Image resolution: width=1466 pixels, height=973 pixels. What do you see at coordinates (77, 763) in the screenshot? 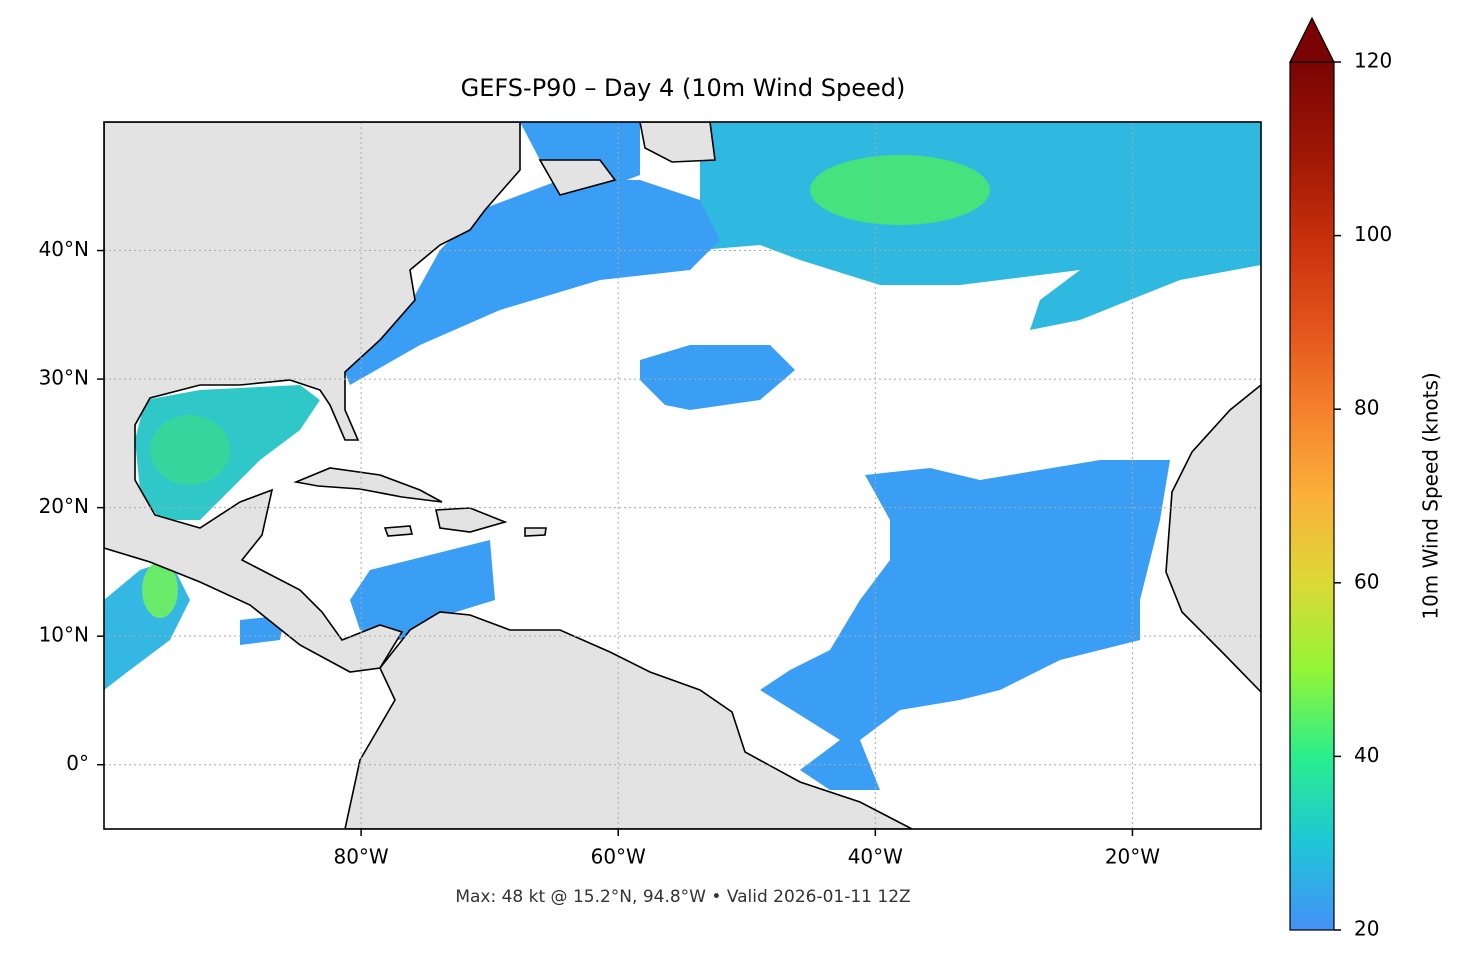
I see `y-tick-label: 0°` at bounding box center [77, 763].